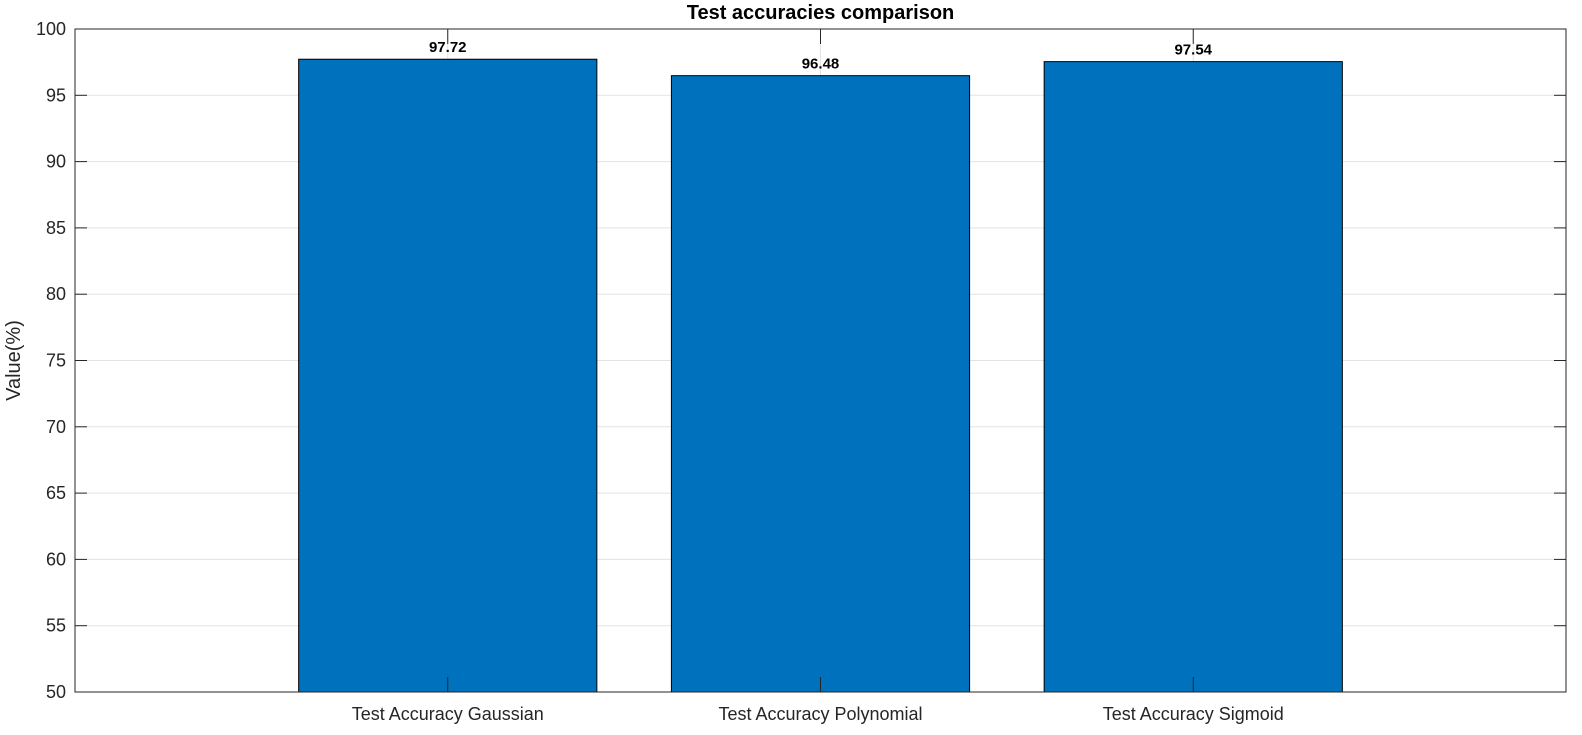  Describe the element at coordinates (56, 559) in the screenshot. I see `y-tick-label: 60` at that location.